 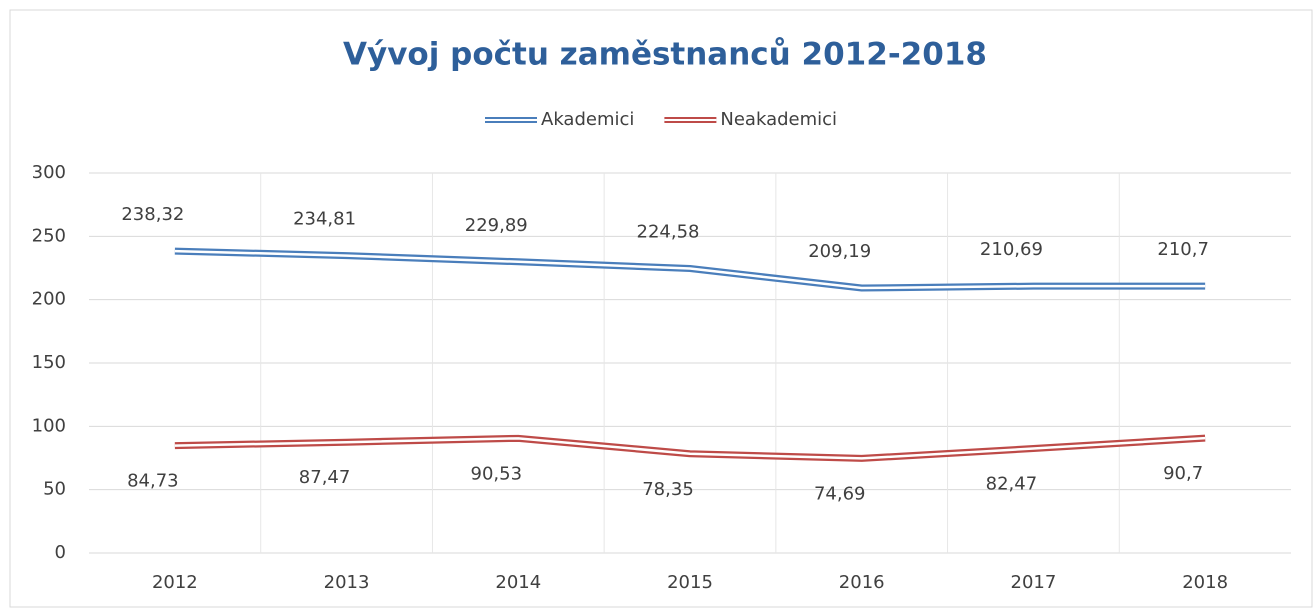 I want to click on y-tick-label: 100, so click(x=49, y=425).